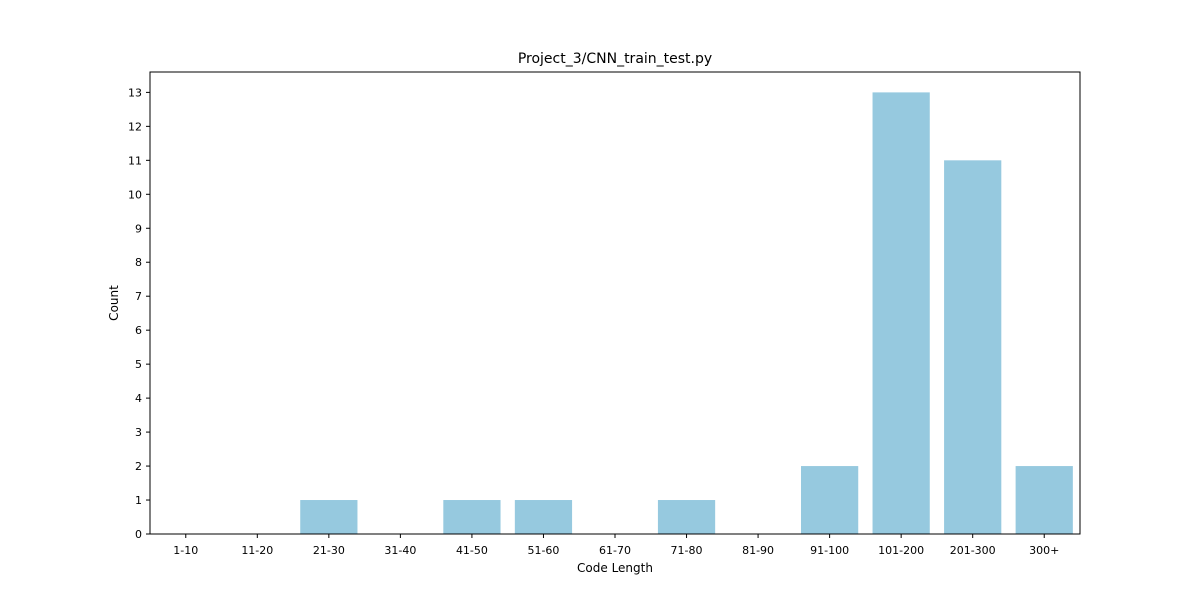 The image size is (1200, 604). What do you see at coordinates (138, 500) in the screenshot?
I see `y-tick-label: 1` at bounding box center [138, 500].